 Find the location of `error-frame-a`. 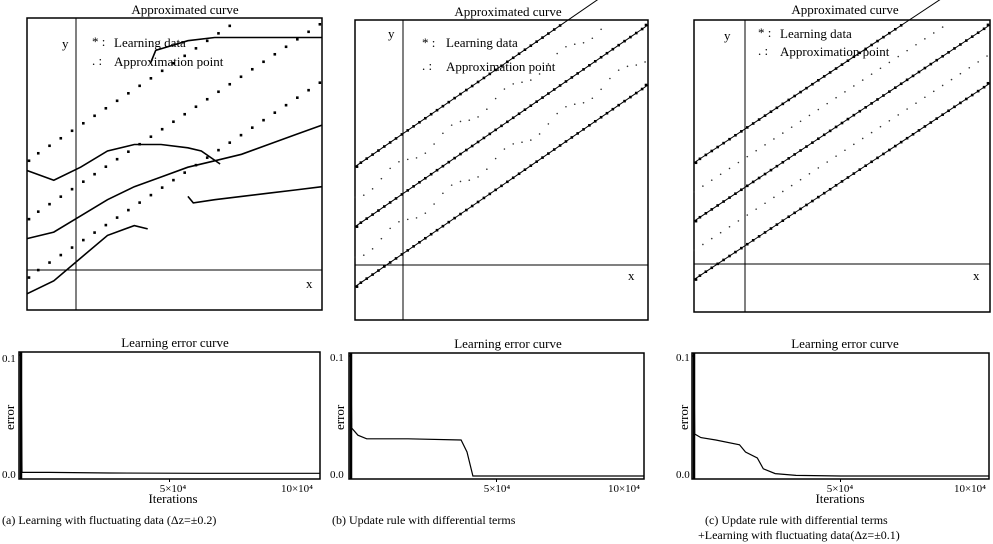

error-frame-a is located at coordinates (169, 415).